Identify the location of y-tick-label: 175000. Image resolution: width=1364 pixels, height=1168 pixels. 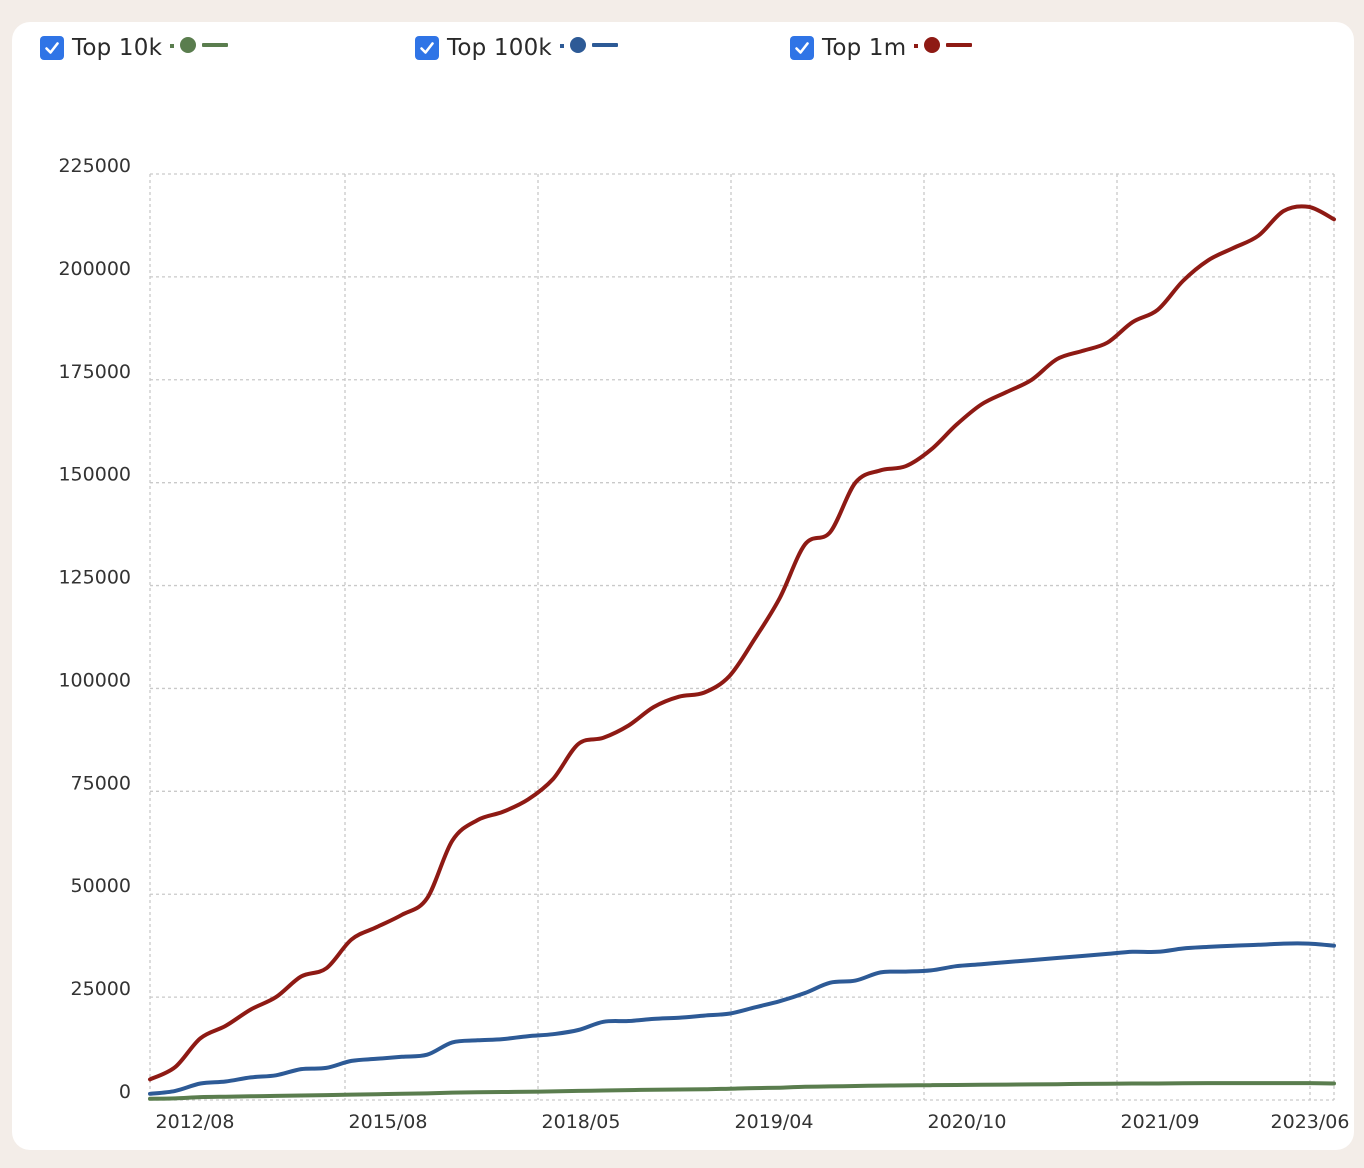
(94, 372).